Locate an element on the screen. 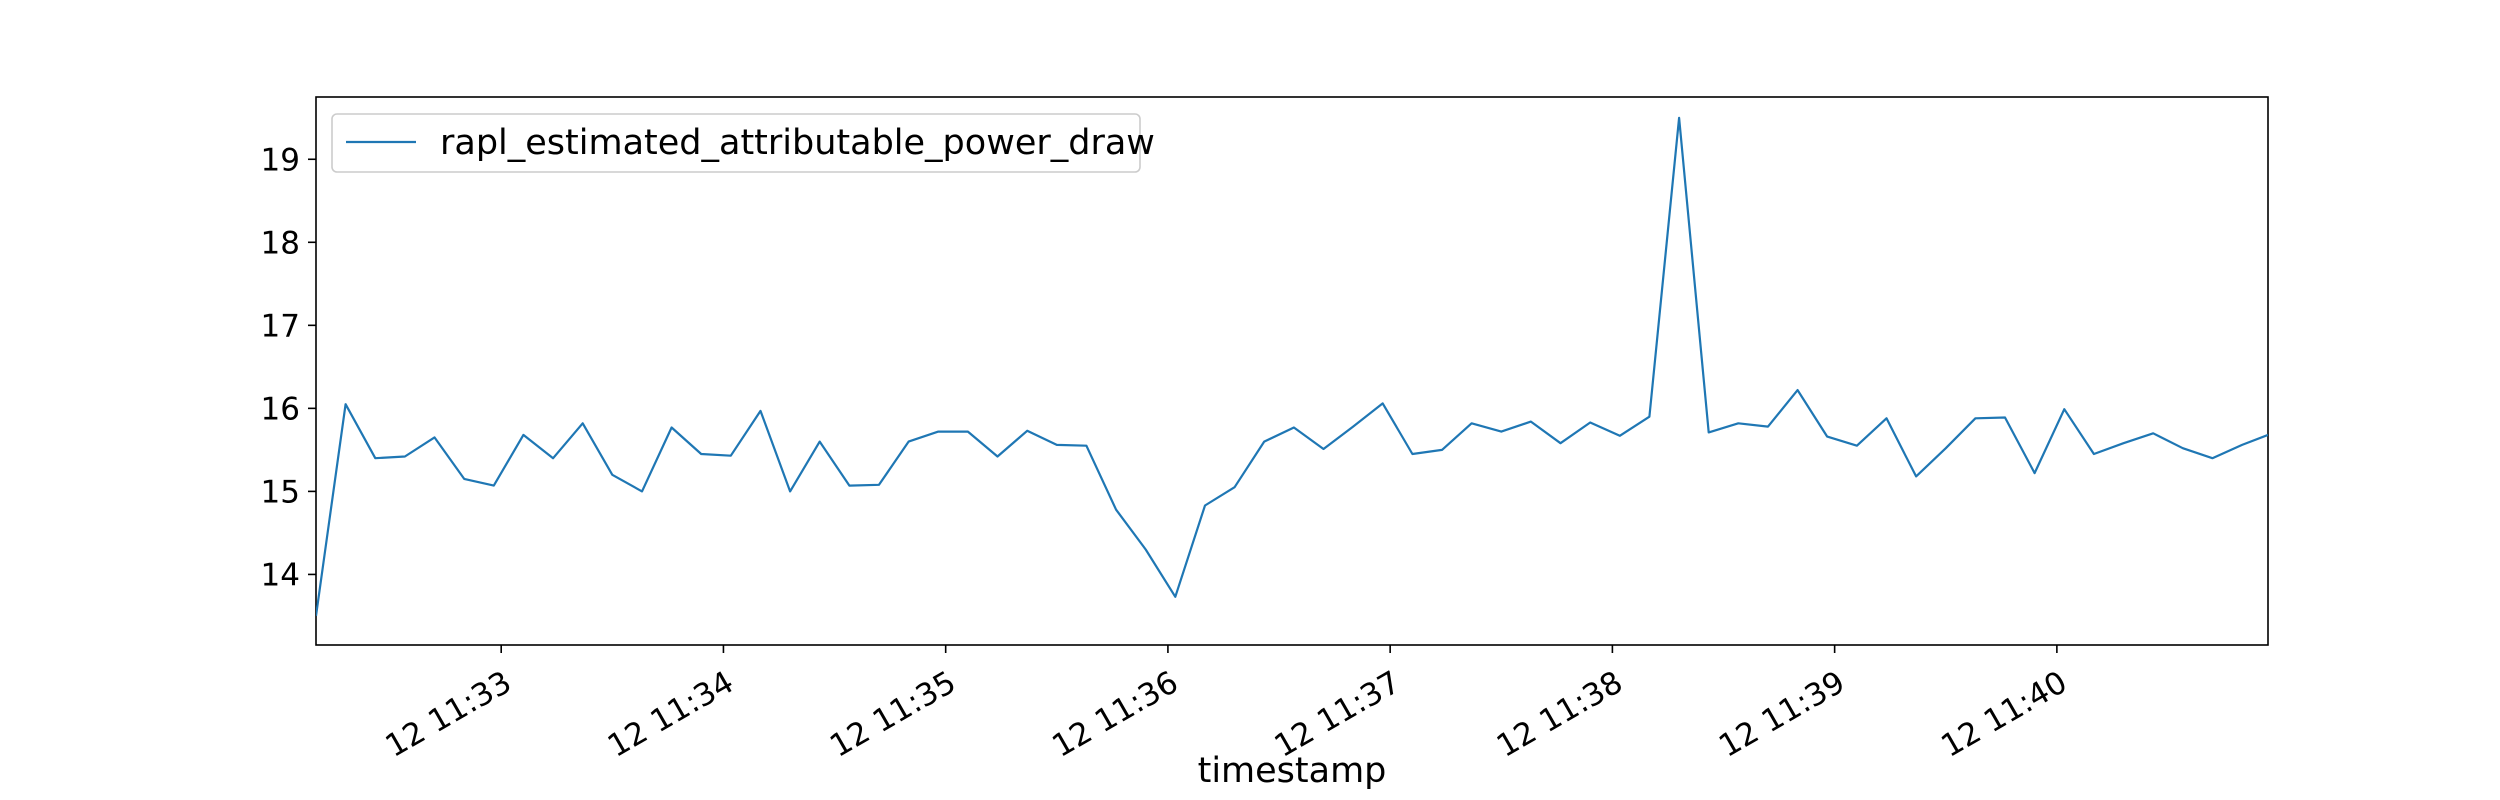 Image resolution: width=2500 pixels, height=800 pixels. legend-box is located at coordinates (736, 143).